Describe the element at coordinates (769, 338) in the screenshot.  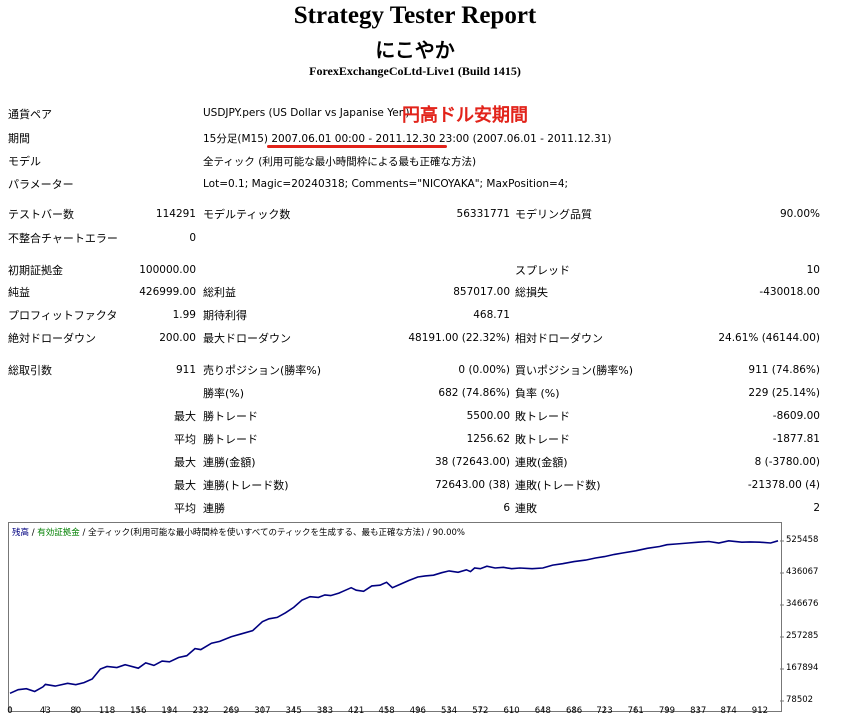
I see `rel-dd-value: 24.61% (46144.00)` at that location.